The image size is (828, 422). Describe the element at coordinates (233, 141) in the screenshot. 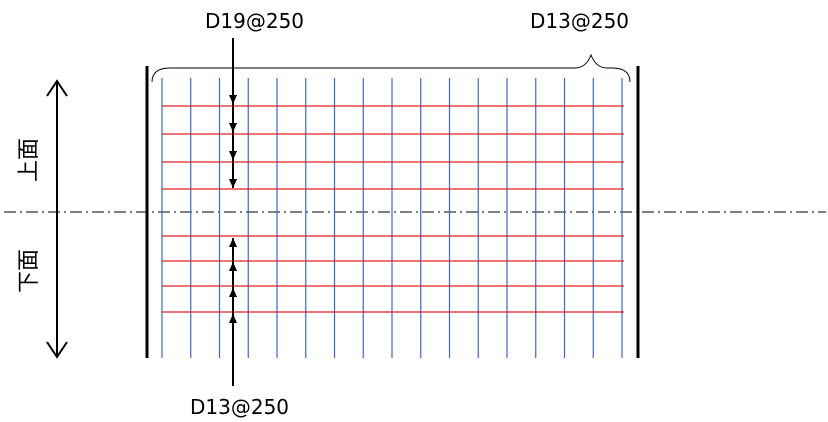

I see `top-arrowheads` at that location.